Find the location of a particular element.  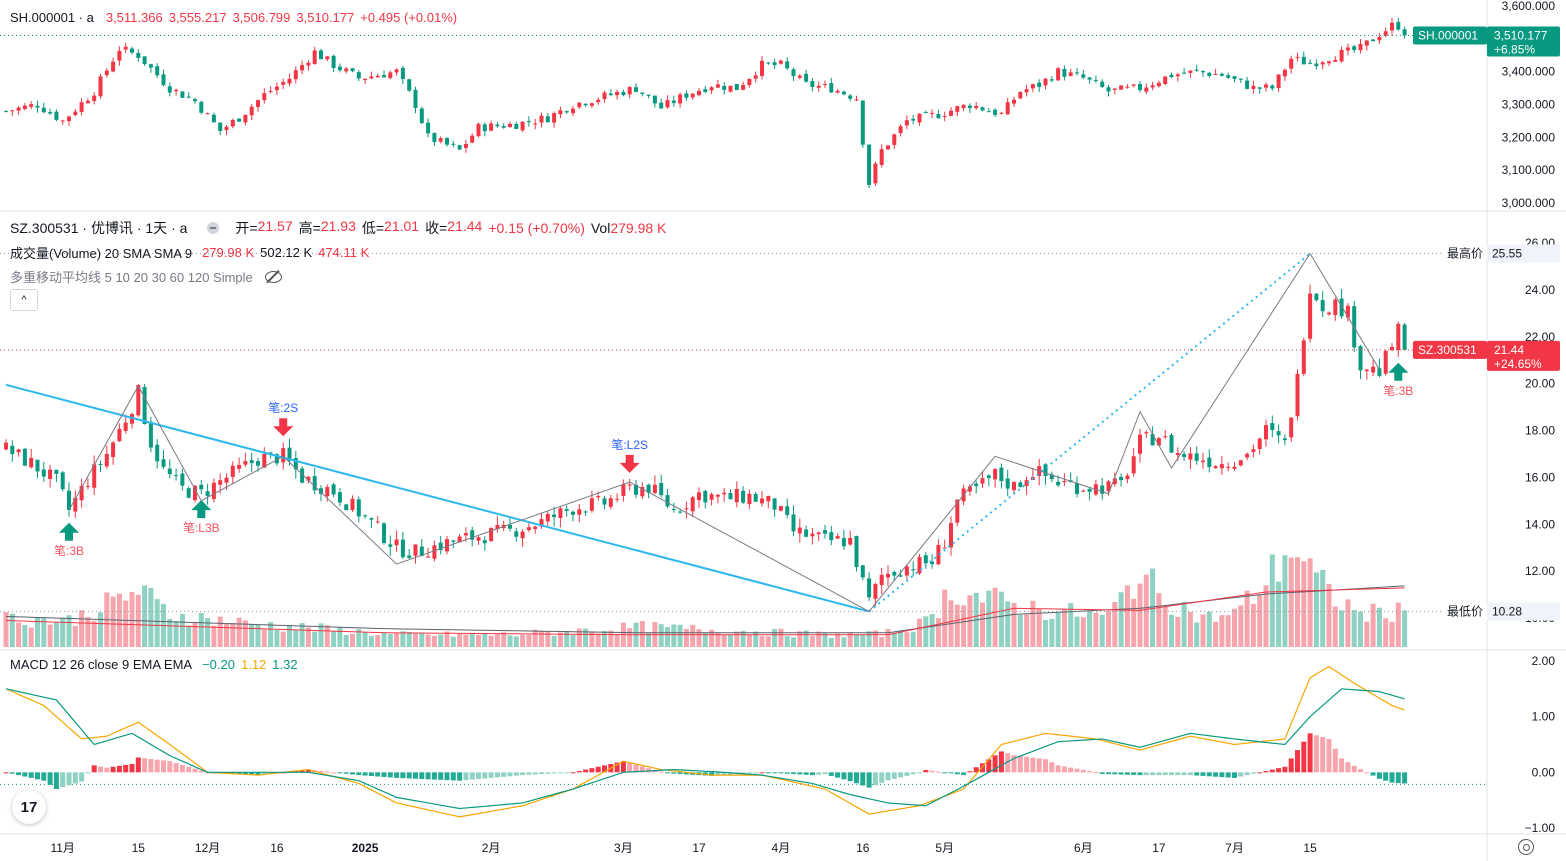

more-icon is located at coordinates (213, 228).